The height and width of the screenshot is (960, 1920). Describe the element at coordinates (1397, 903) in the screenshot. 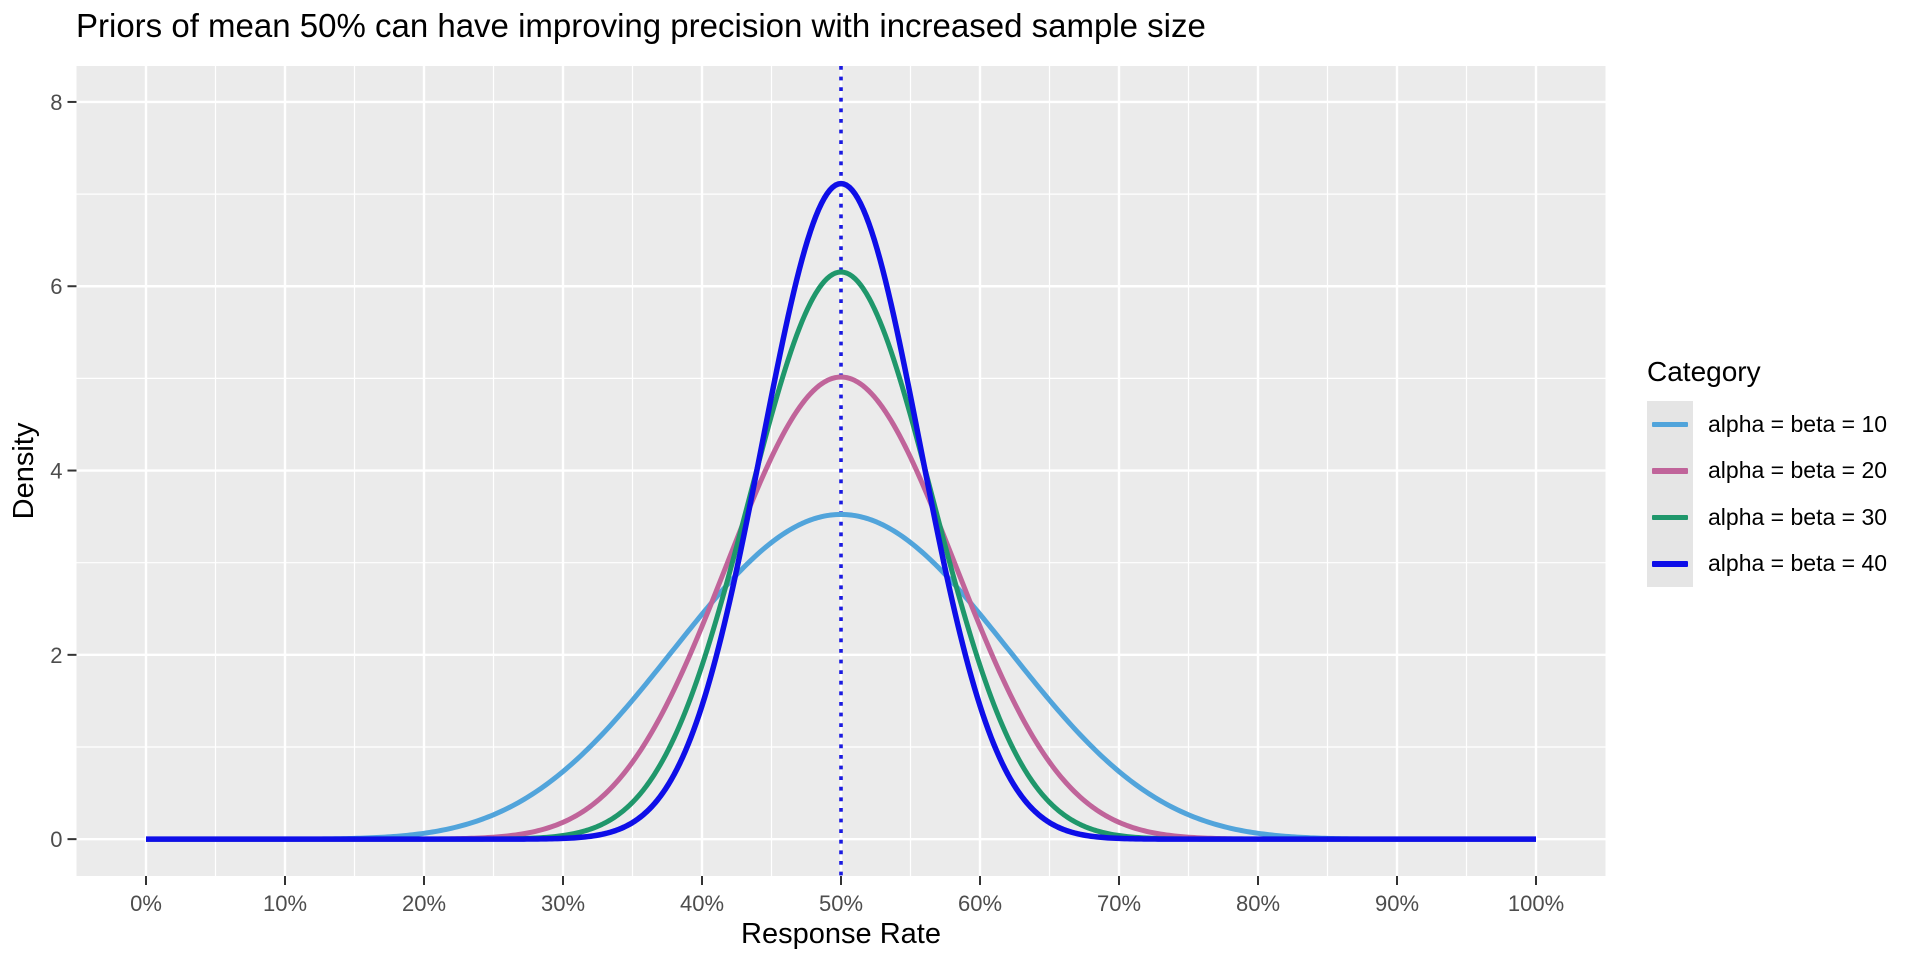

I see `x-tick-label: 90%` at that location.